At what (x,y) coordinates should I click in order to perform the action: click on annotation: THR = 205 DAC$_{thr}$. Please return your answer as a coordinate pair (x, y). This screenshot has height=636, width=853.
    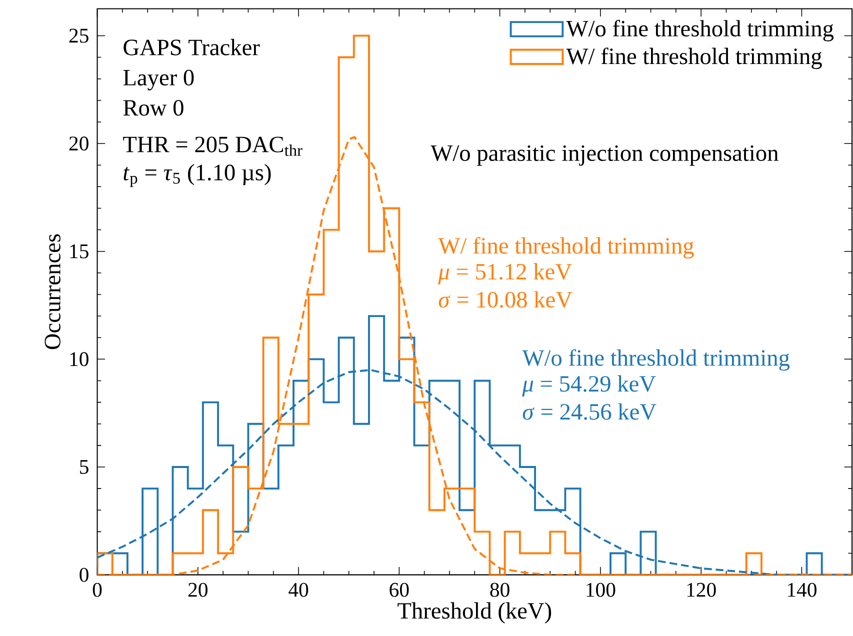
    Looking at the image, I should click on (212, 146).